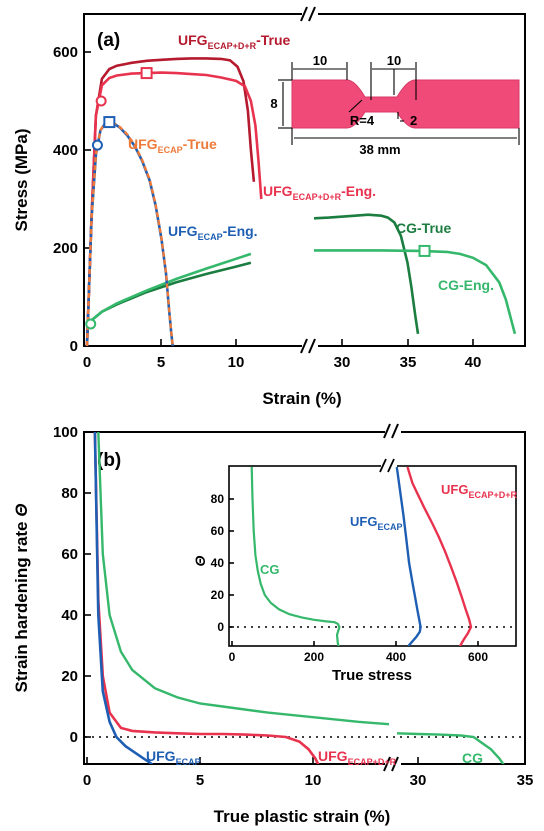  I want to click on chart-a-y-tick-label: 600, so click(65, 52).